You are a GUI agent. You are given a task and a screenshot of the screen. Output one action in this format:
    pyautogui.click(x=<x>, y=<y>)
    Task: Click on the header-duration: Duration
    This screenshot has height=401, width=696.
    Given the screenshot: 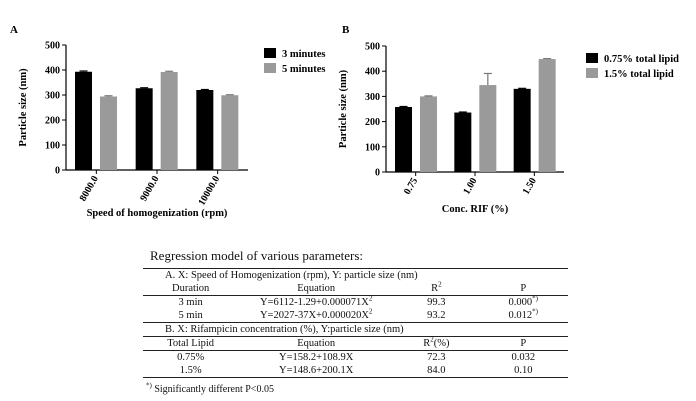 What is the action you would take?
    pyautogui.click(x=191, y=289)
    